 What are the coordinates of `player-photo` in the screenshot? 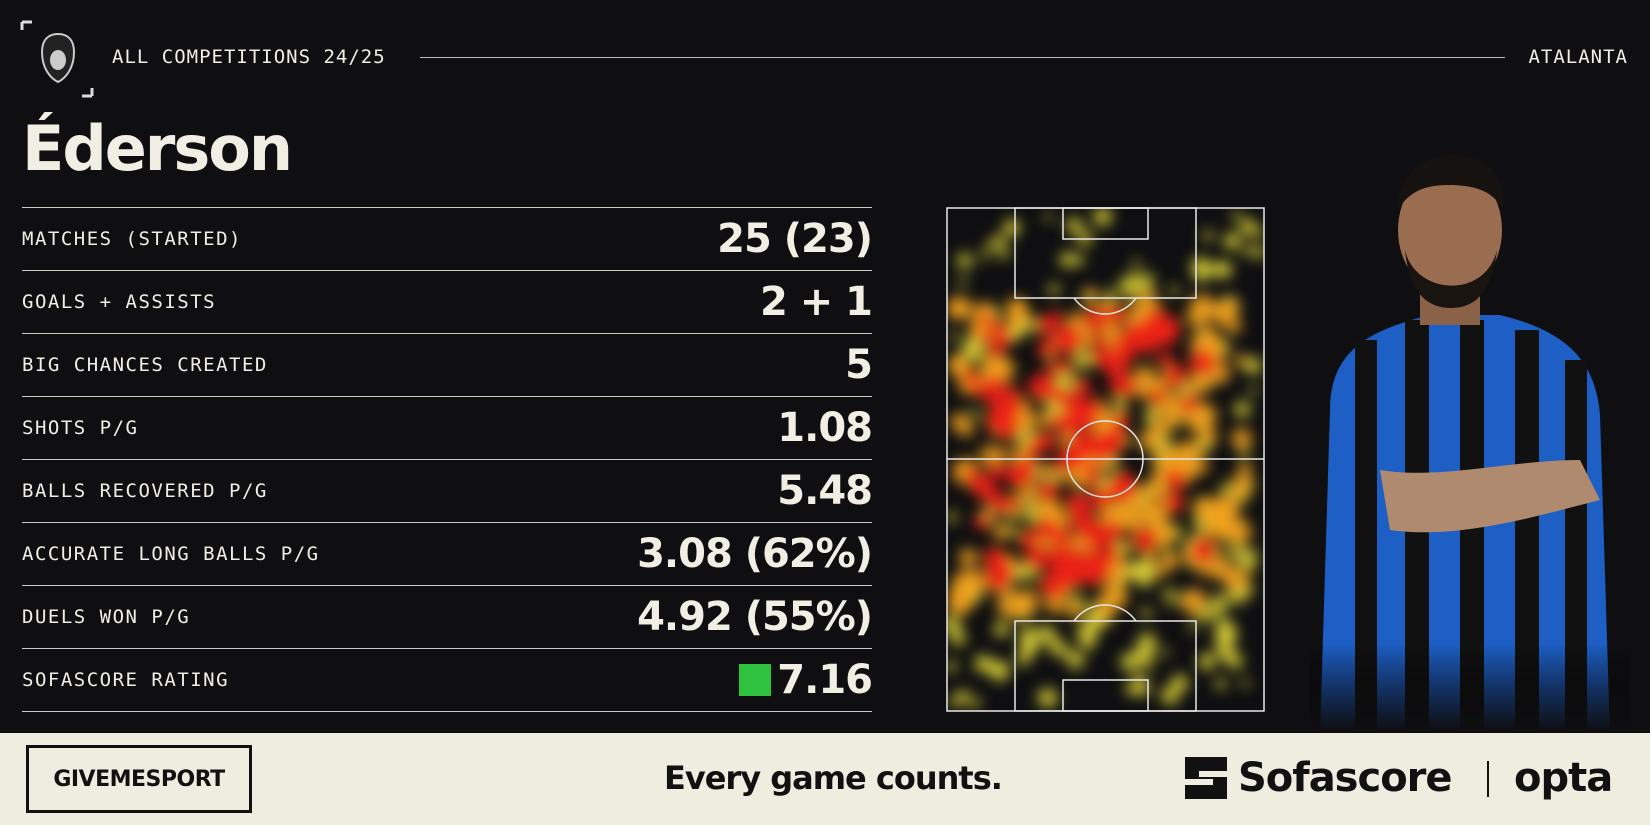 It's located at (1470, 440).